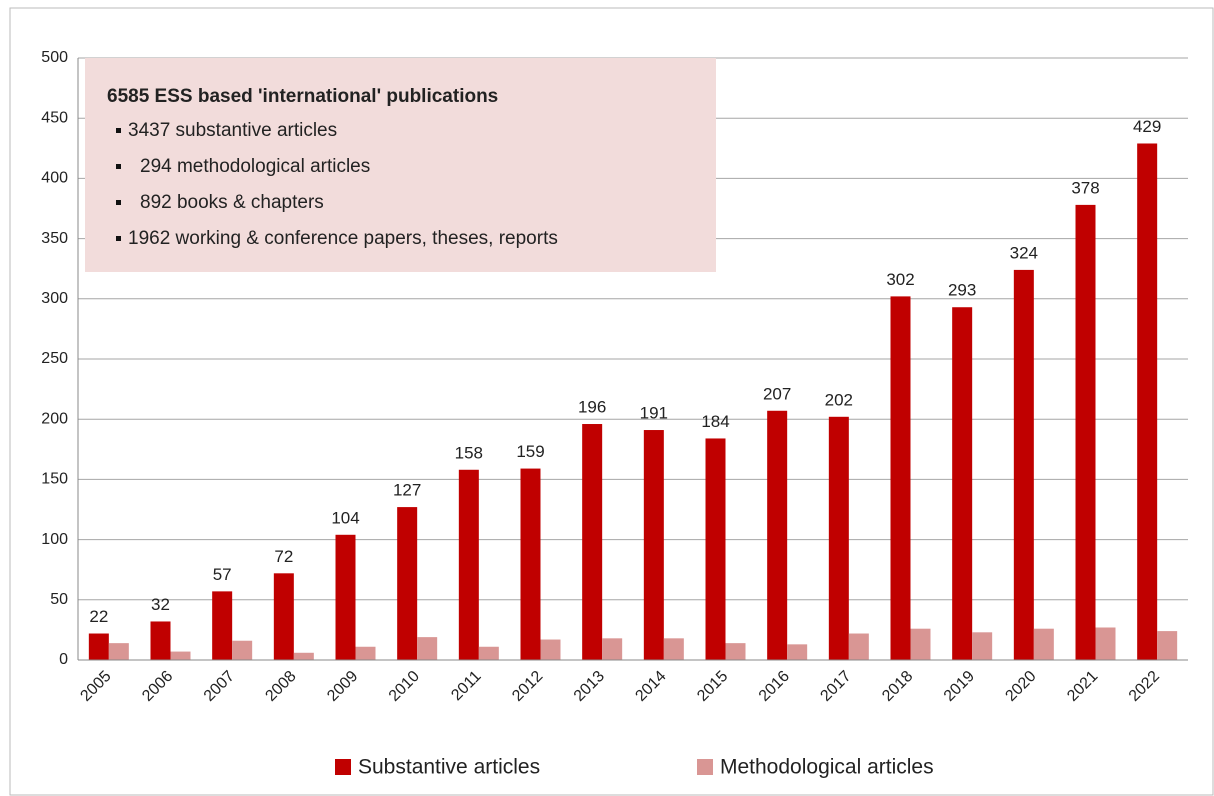 The height and width of the screenshot is (796, 1214). I want to click on value-label: 184, so click(715, 421).